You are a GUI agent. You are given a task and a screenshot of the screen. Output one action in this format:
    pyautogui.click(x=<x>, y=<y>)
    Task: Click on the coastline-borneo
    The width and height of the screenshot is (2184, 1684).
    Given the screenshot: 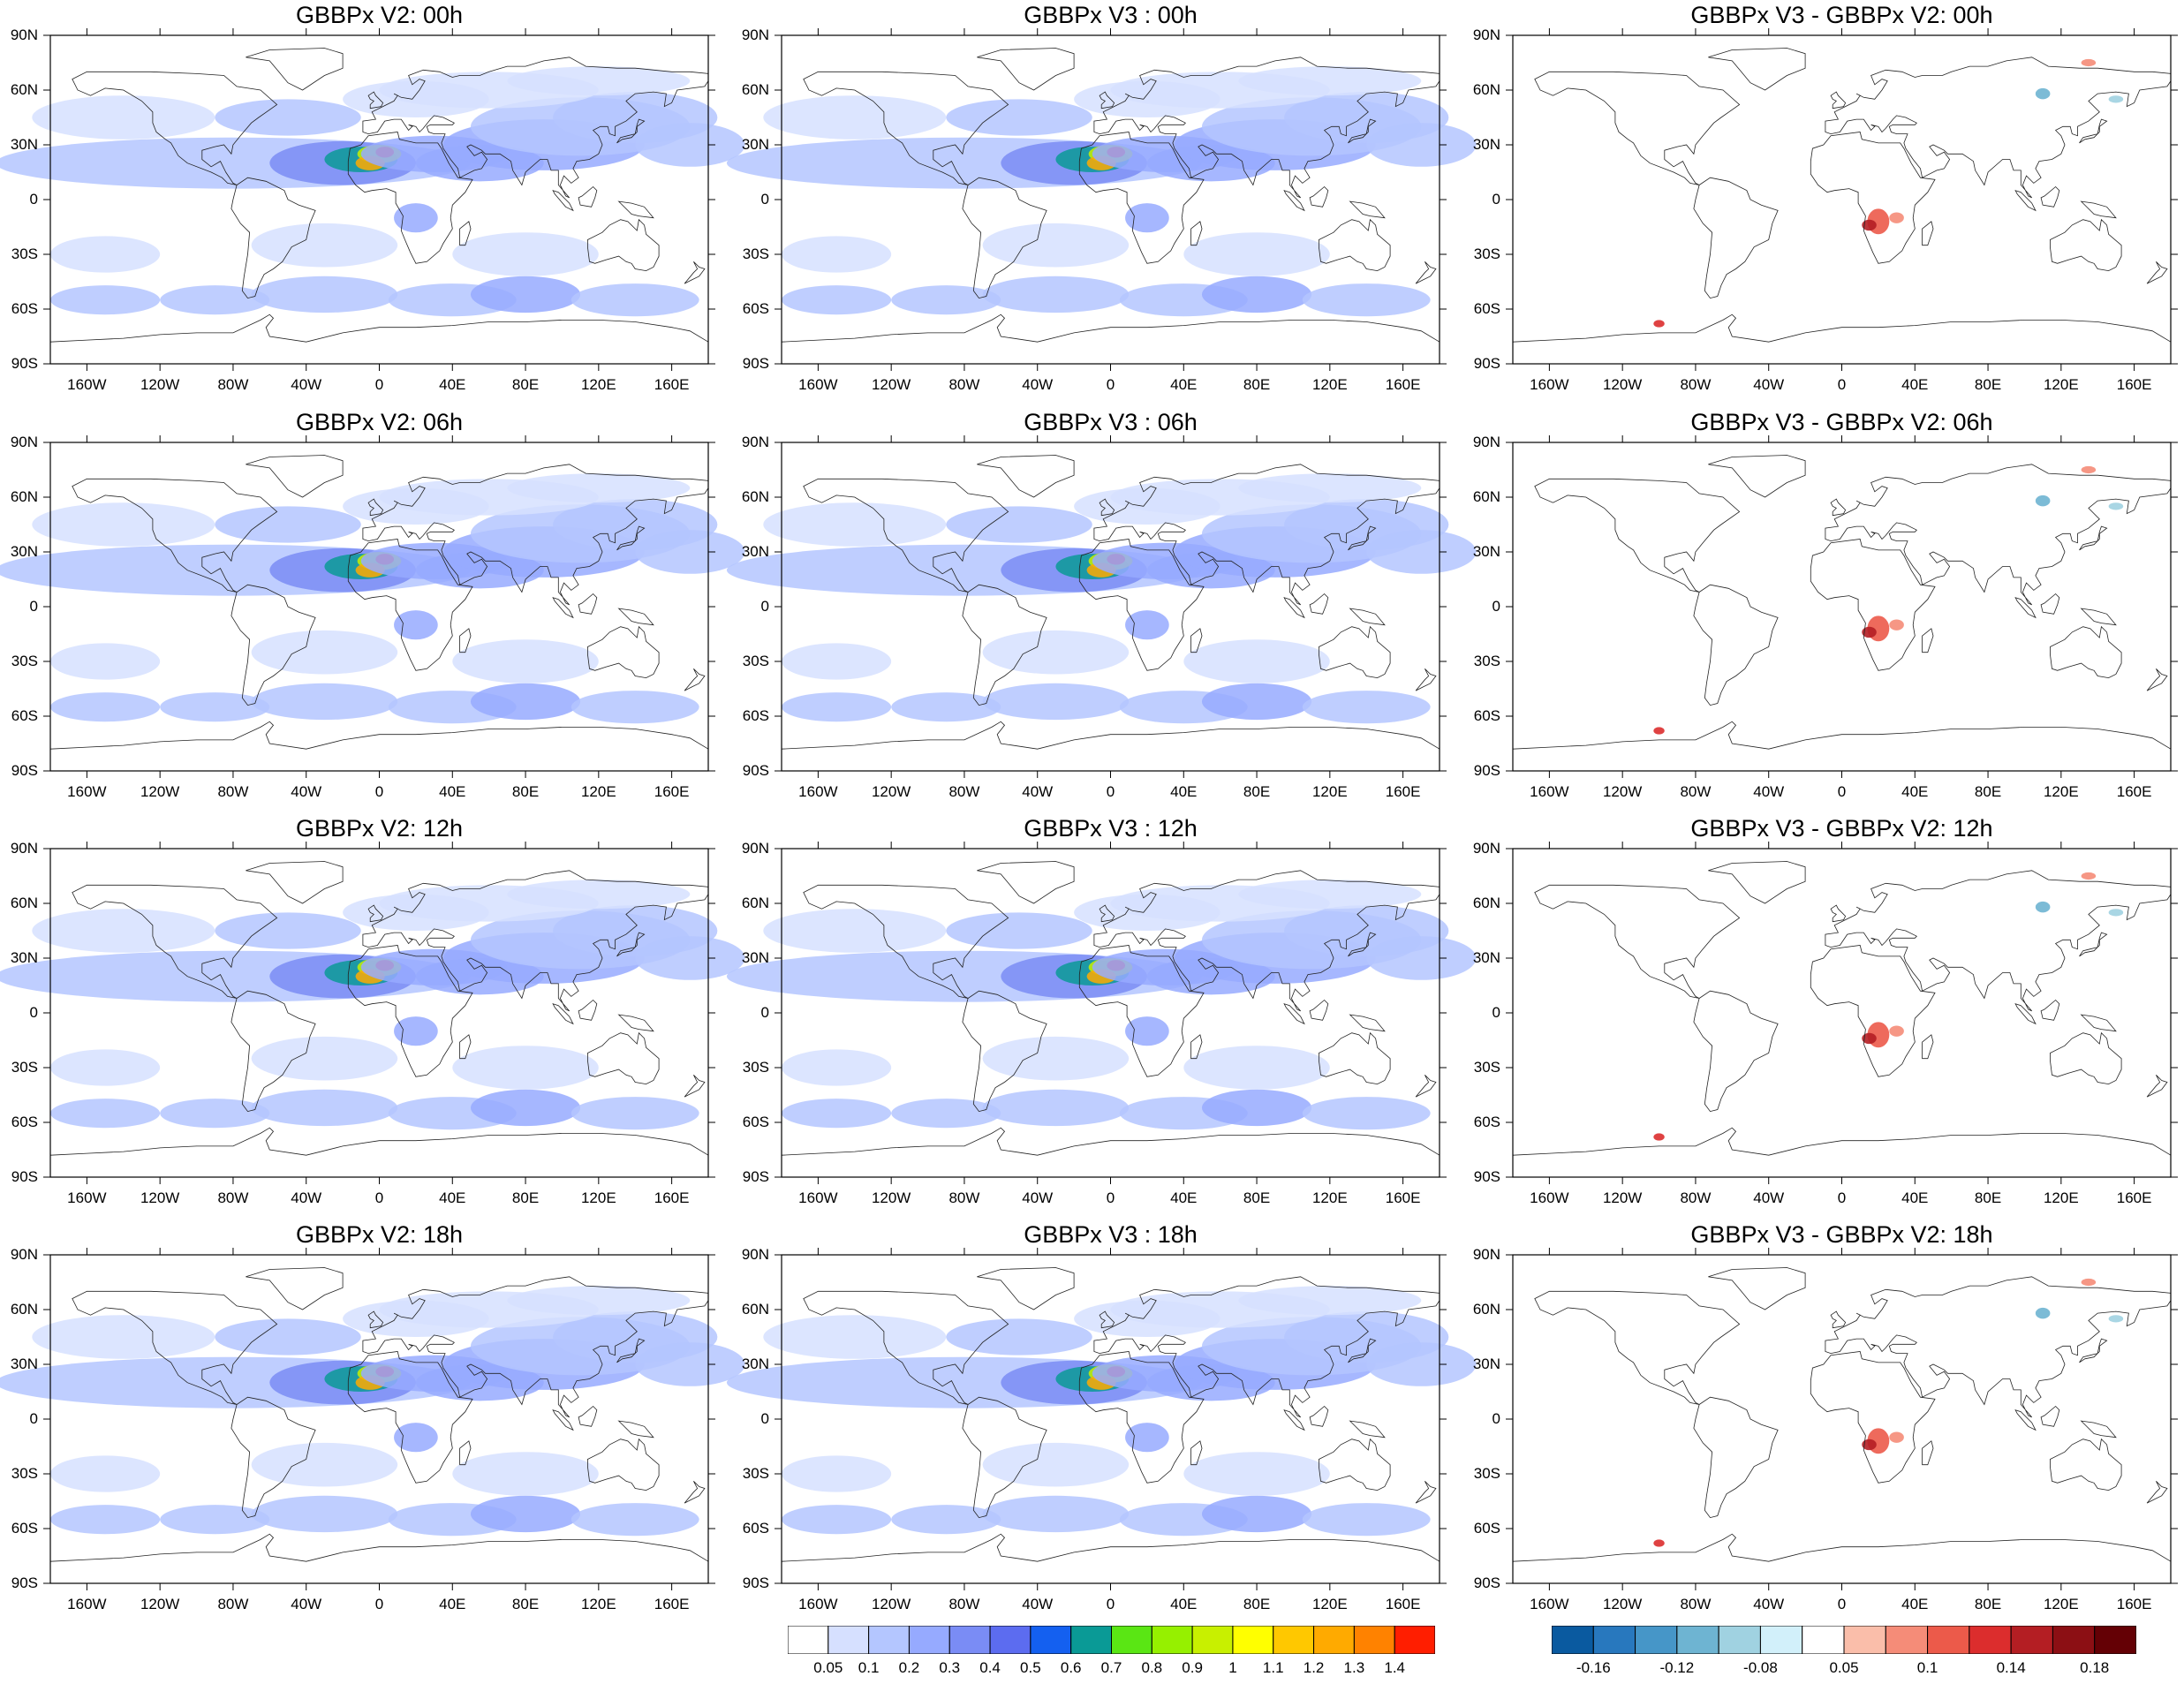 What is the action you would take?
    pyautogui.click(x=588, y=196)
    